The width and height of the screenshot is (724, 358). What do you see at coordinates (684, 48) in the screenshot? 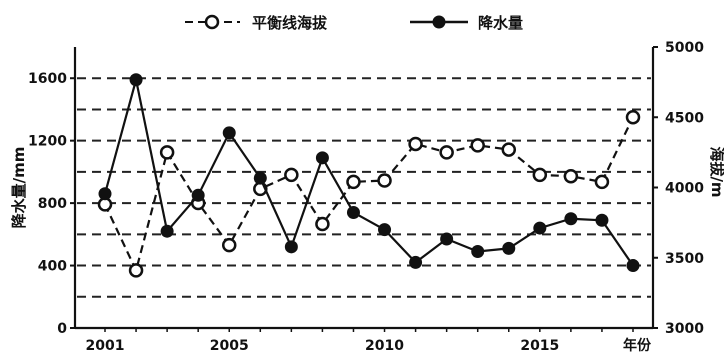
I see `y-right-tick-label: 5000` at bounding box center [684, 48].